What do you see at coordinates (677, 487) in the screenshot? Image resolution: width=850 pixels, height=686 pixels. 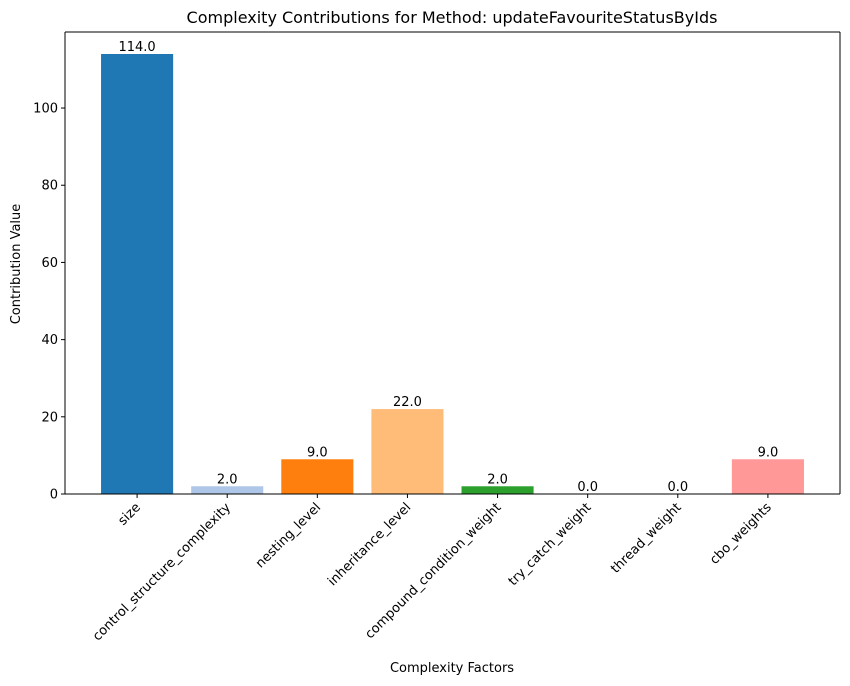 I see `data-label-thread_weight: 0.0` at bounding box center [677, 487].